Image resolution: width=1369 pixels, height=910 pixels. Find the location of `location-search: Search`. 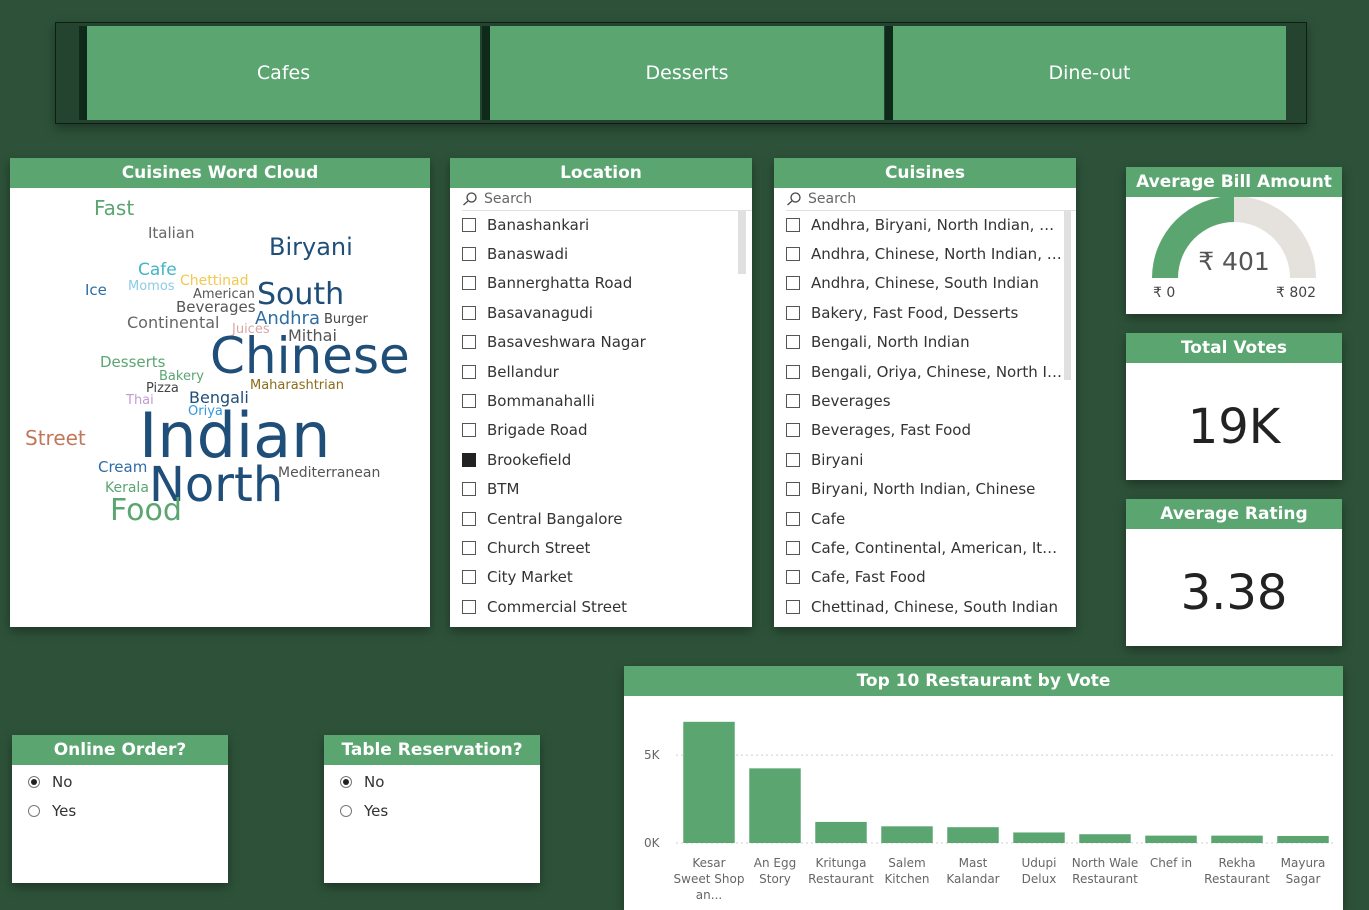

location-search: Search is located at coordinates (607, 199).